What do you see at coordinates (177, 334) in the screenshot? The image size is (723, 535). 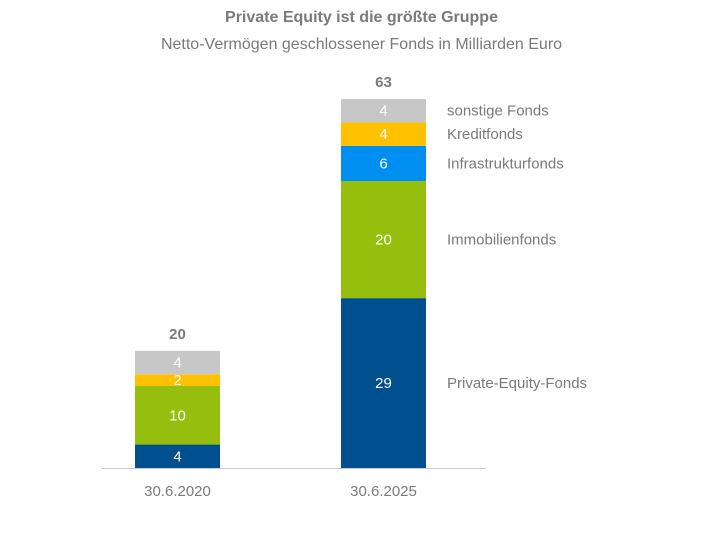 I see `total-label-1: 20` at bounding box center [177, 334].